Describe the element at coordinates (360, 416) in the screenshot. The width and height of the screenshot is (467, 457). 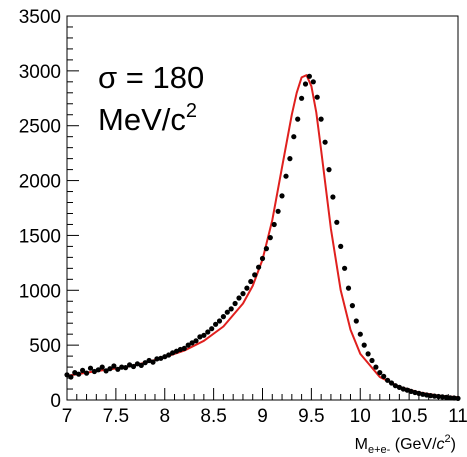
I see `x-tick-label: 10` at that location.